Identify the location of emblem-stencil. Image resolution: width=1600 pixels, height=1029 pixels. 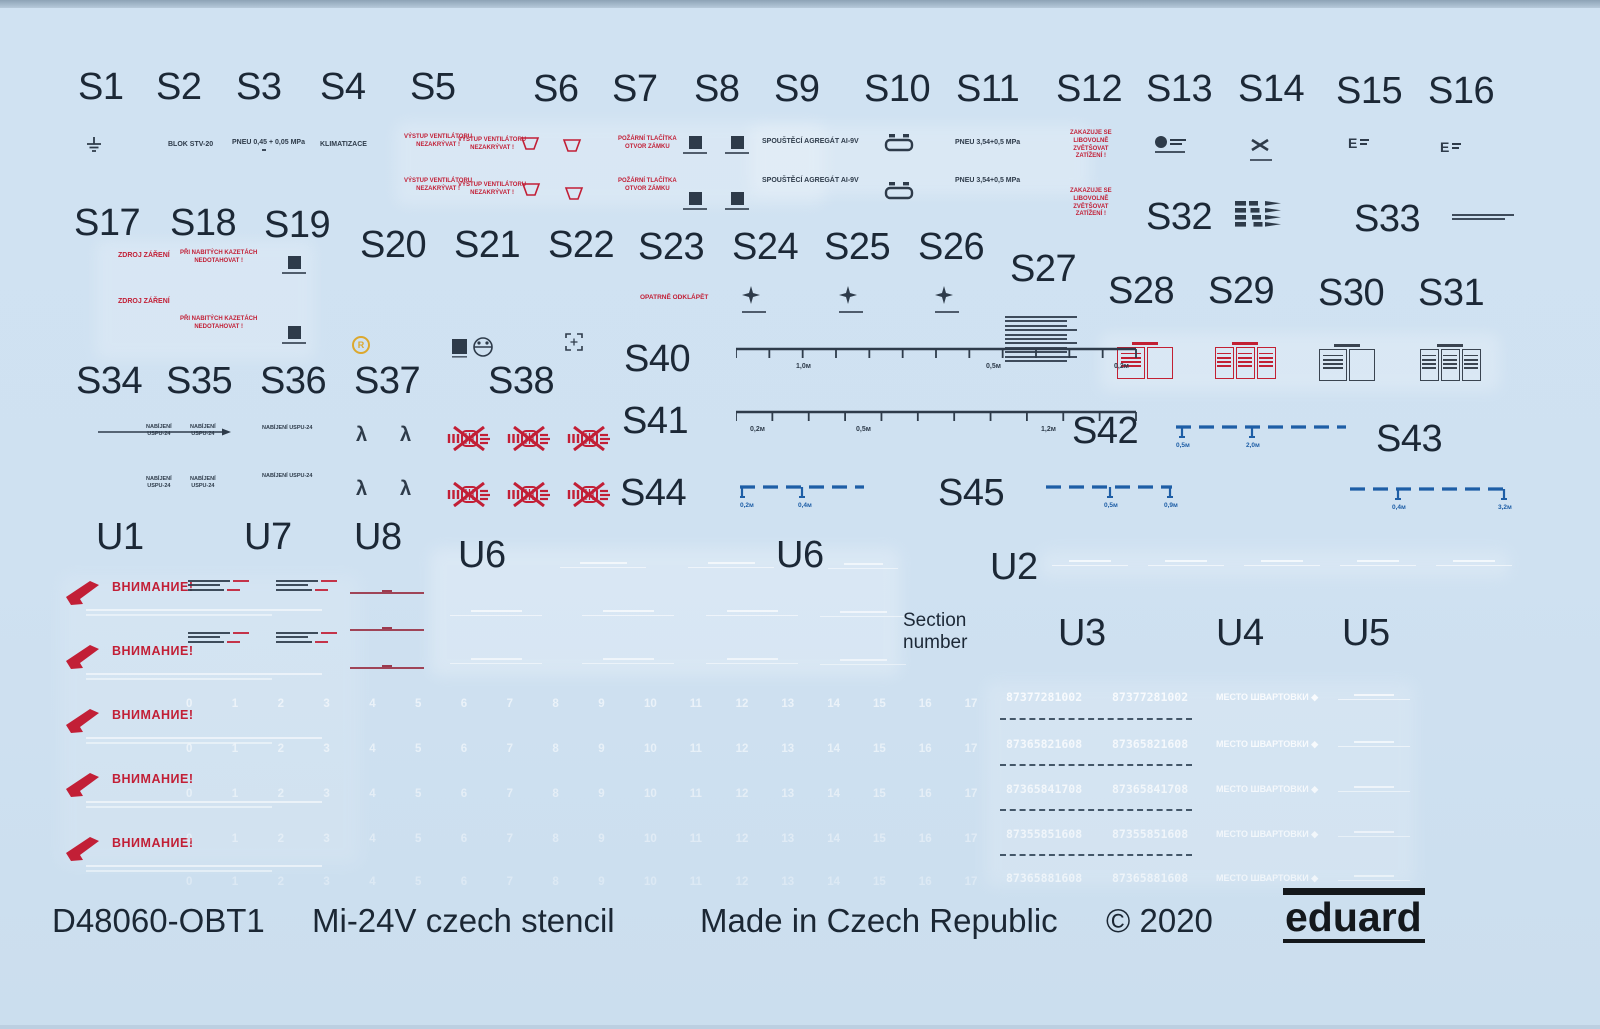
(1259, 217).